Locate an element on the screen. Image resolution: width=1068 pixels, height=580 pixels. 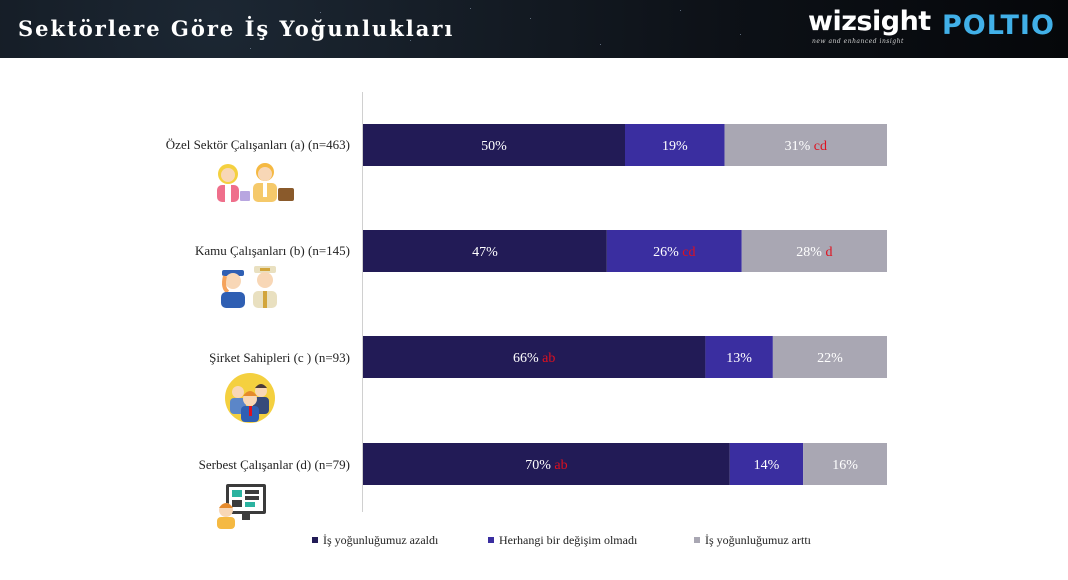
data-label-value-artti-2: 22% is located at coordinates (830, 358).